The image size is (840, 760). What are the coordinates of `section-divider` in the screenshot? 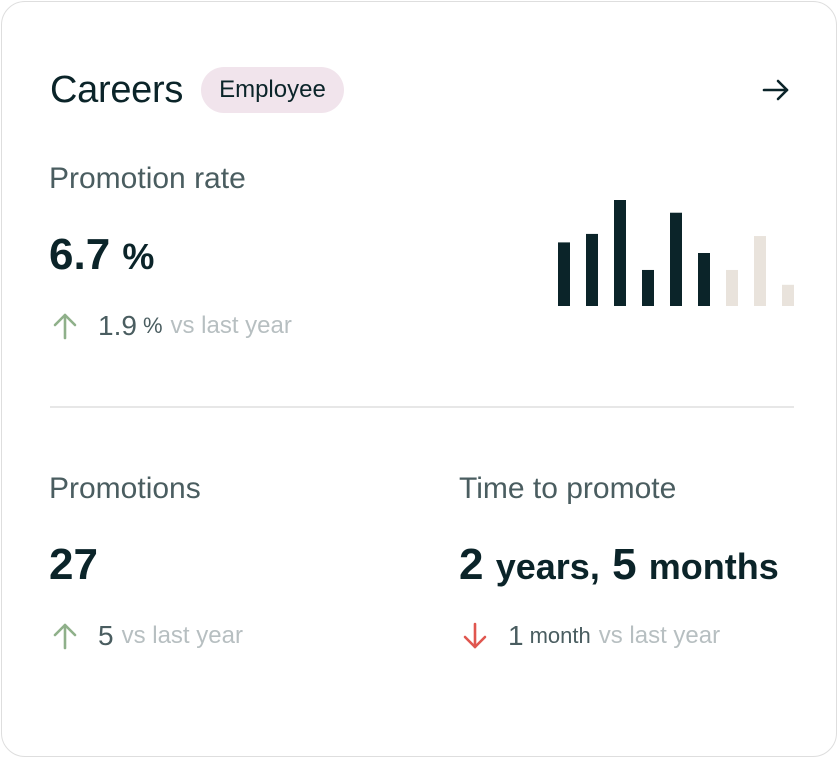 It's located at (422, 407).